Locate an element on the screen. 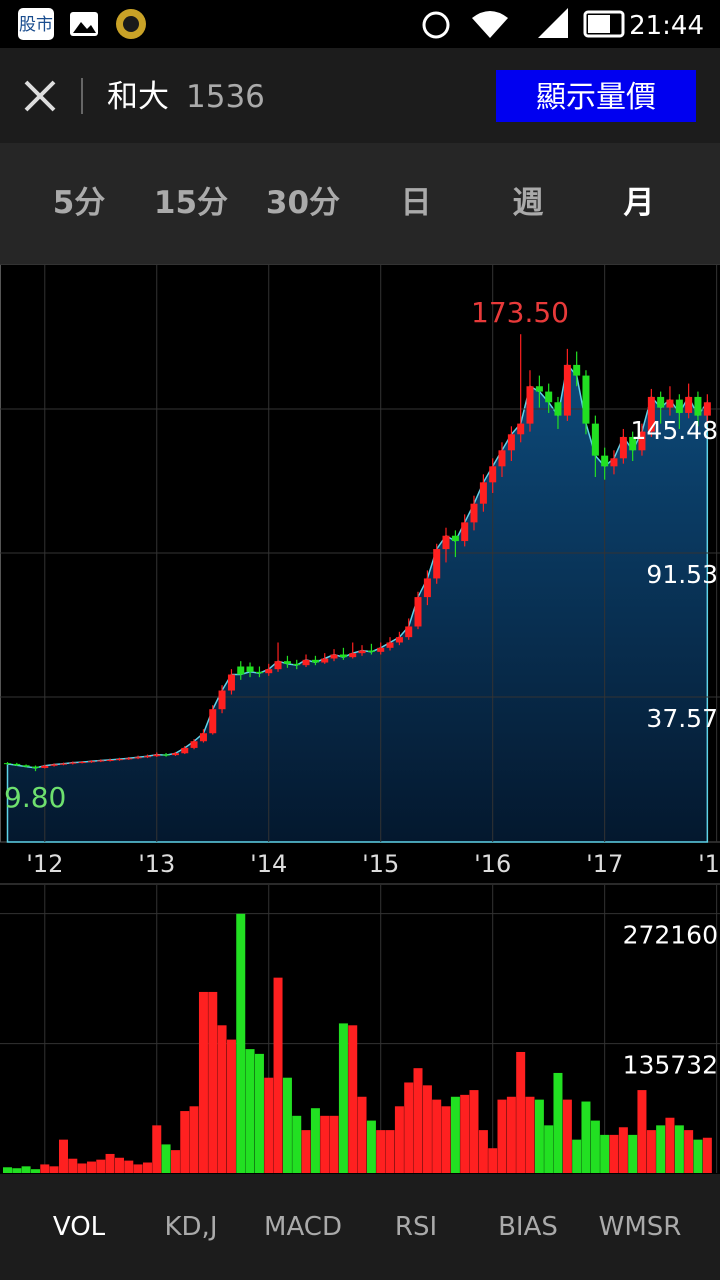 The height and width of the screenshot is (1280, 720). period-tabs: 5分 15分 30分 日 週 月 is located at coordinates (360, 204).